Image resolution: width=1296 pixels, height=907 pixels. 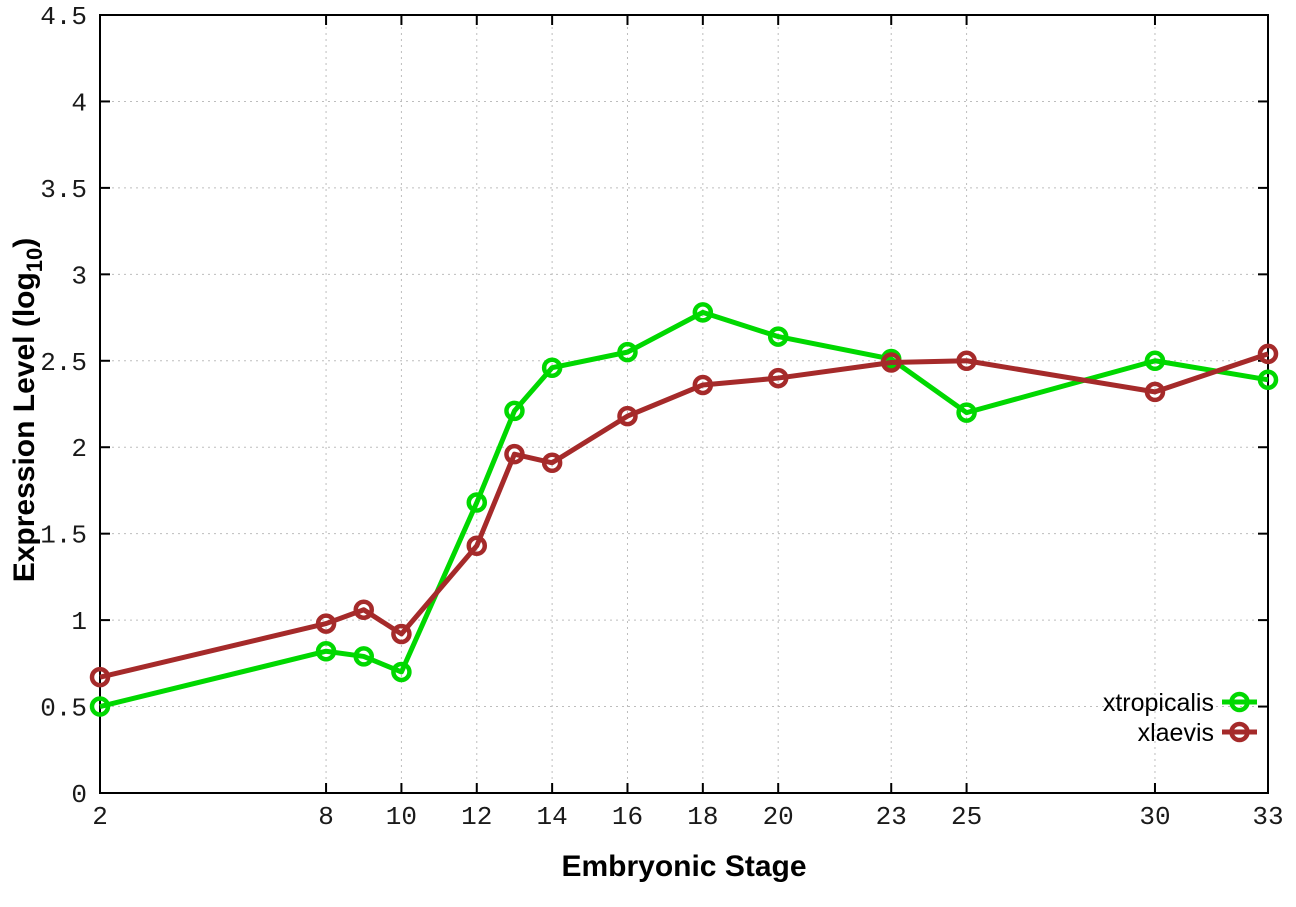 I want to click on y-axis-title-text: Expression Level (log10), so click(x=27, y=410).